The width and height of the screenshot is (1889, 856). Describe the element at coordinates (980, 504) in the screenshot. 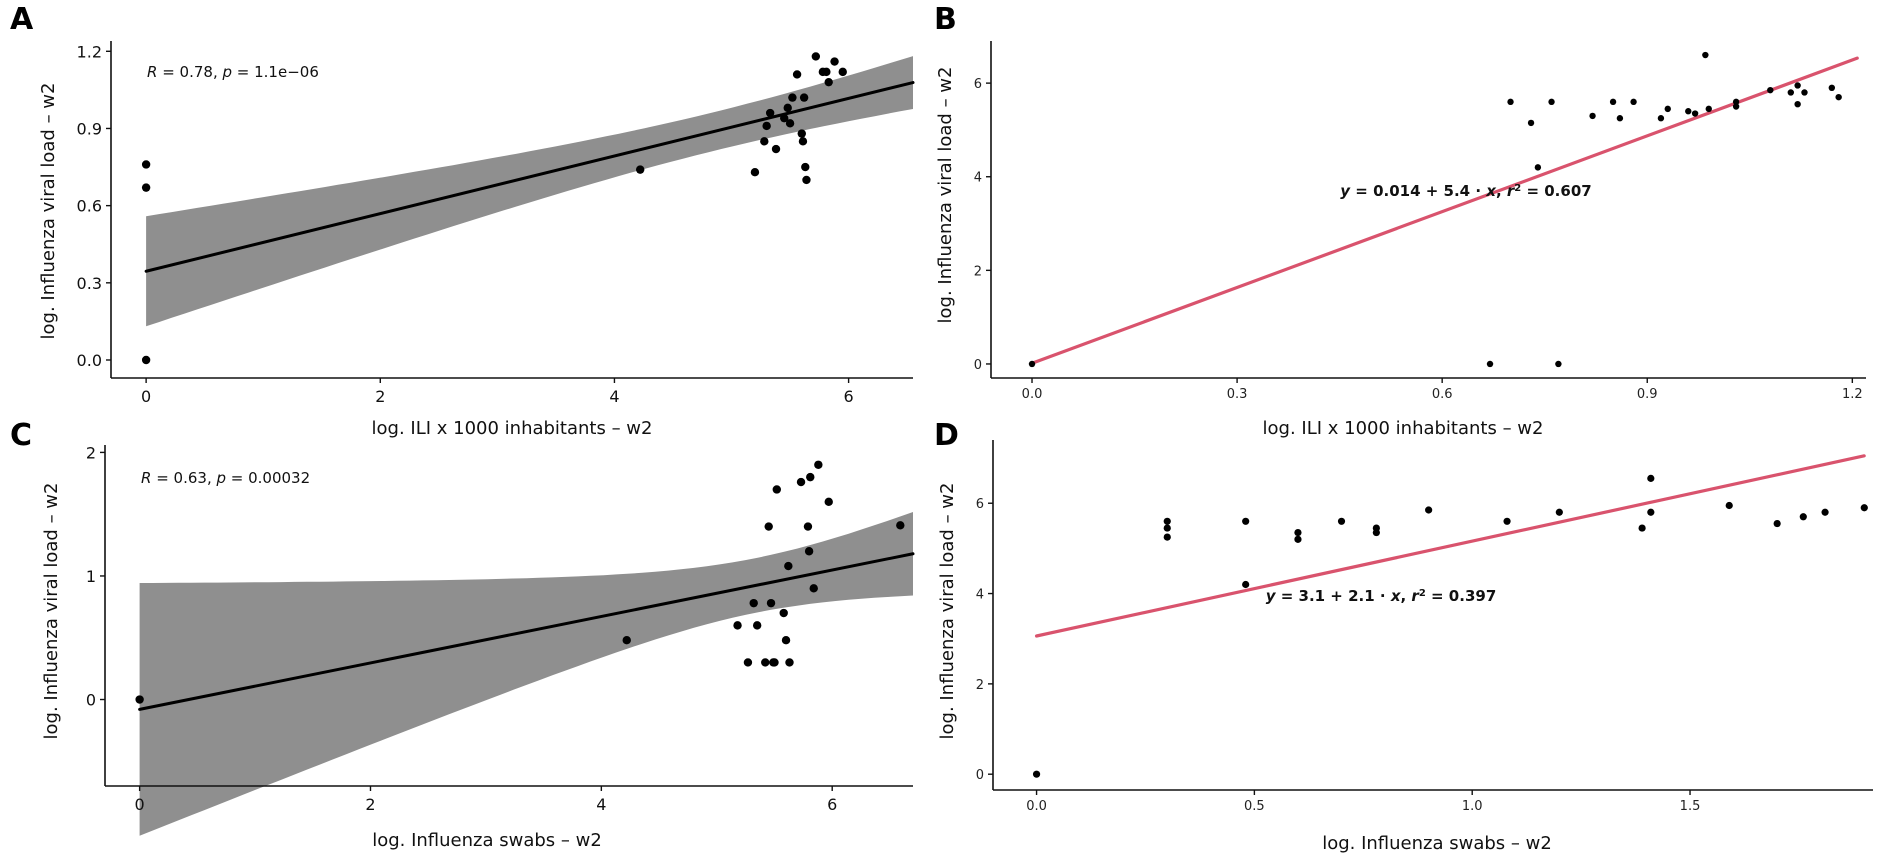

I see `panel-d-y-tick-label: 6` at that location.